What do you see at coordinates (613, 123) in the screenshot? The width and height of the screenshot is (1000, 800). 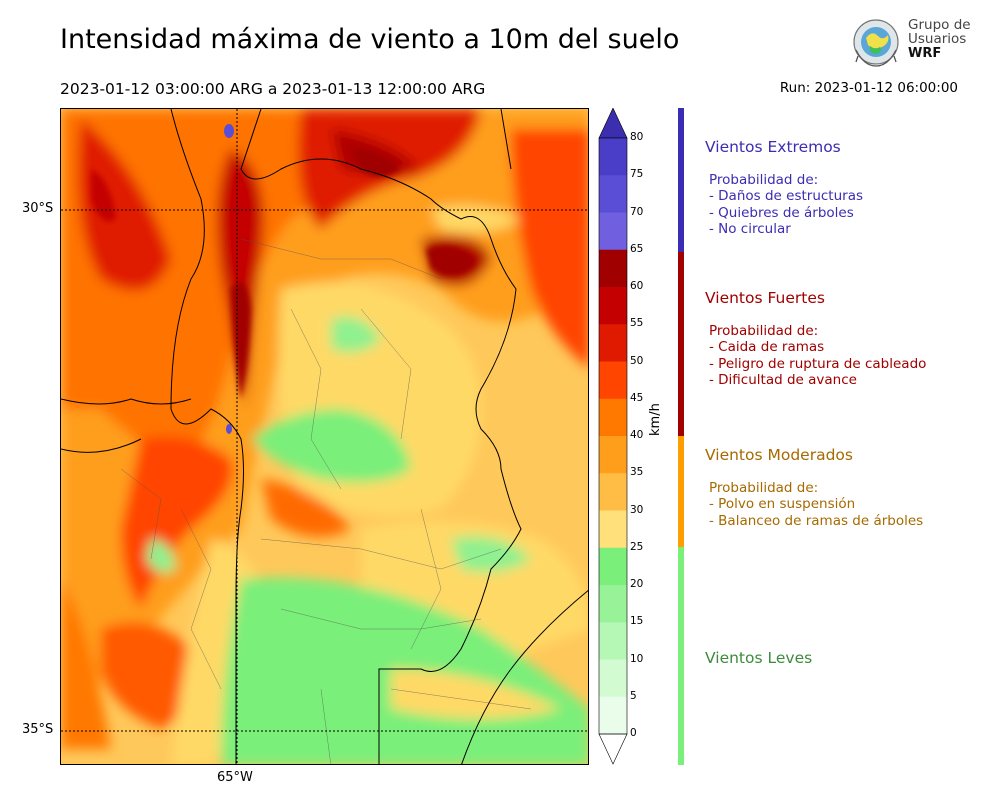 I see `colorbar-extend-max` at bounding box center [613, 123].